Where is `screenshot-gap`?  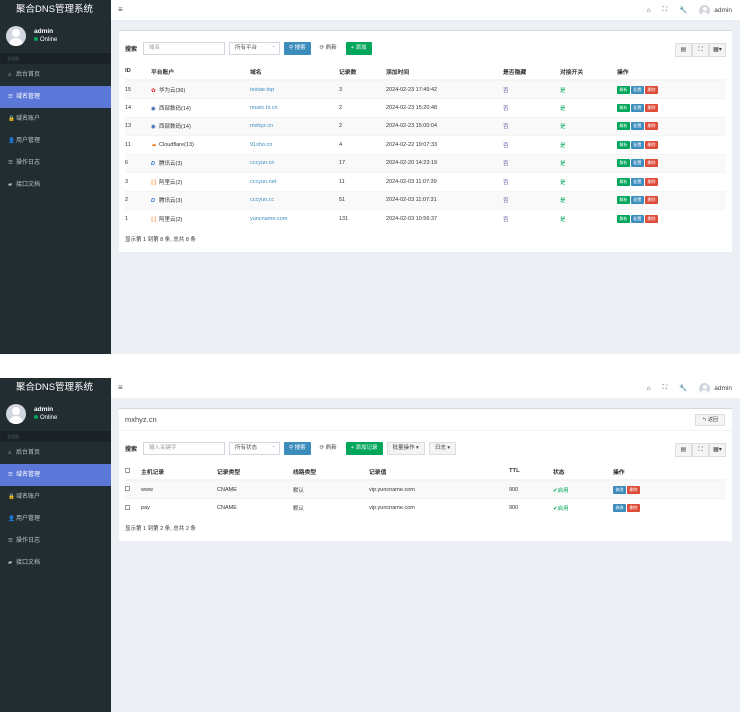
screenshot-gap is located at coordinates (370, 366).